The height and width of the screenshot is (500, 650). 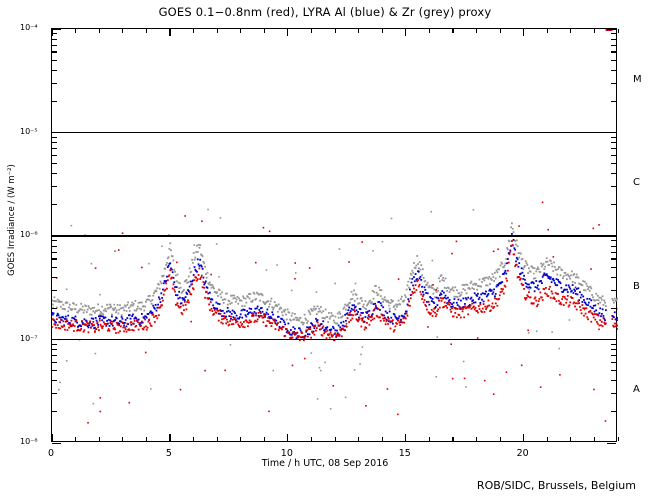 What do you see at coordinates (29, 27) in the screenshot?
I see `y-axis-tick-label: 10⁻⁴` at bounding box center [29, 27].